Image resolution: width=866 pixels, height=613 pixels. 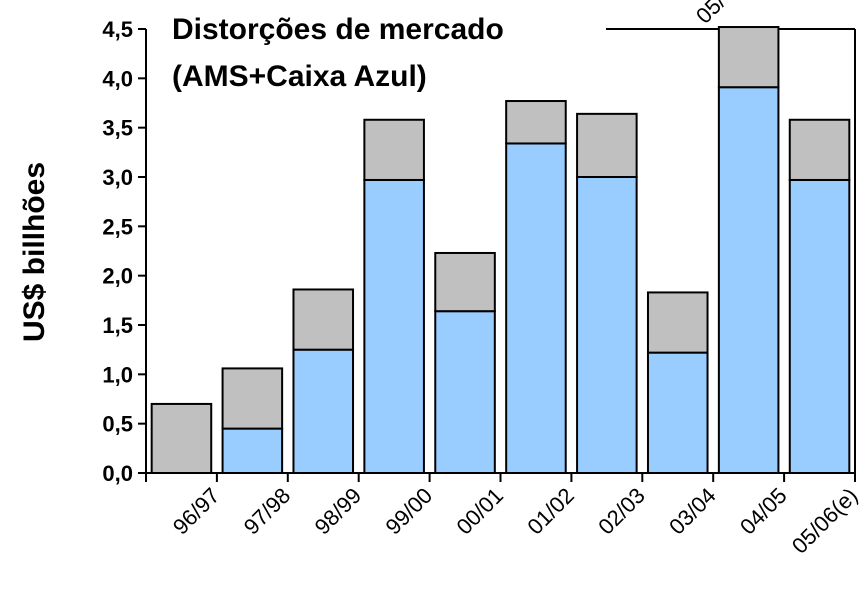 I want to click on bar-segment-1-96/97, so click(x=181, y=438).